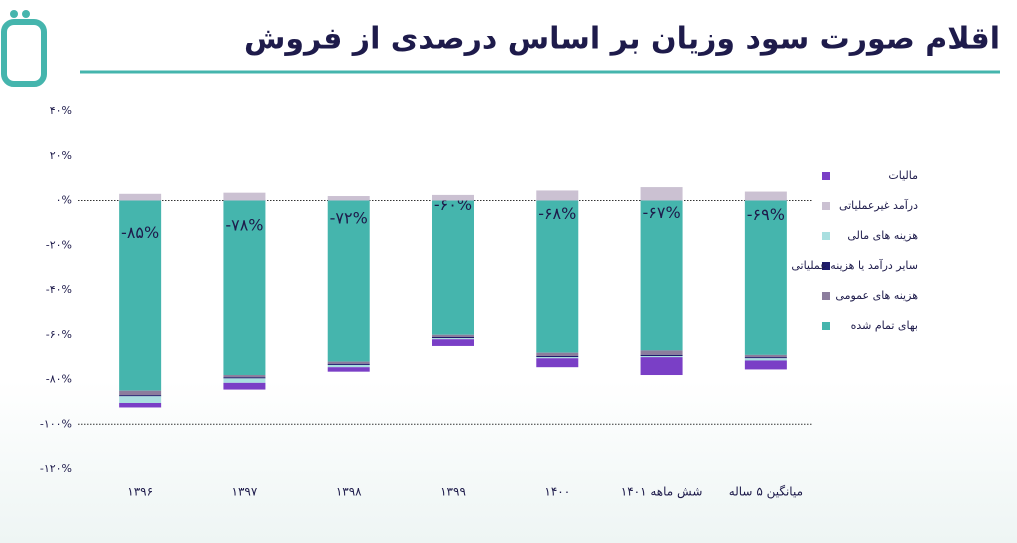 The height and width of the screenshot is (543, 1017). I want to click on data-label: -۷۲%, so click(349, 218).